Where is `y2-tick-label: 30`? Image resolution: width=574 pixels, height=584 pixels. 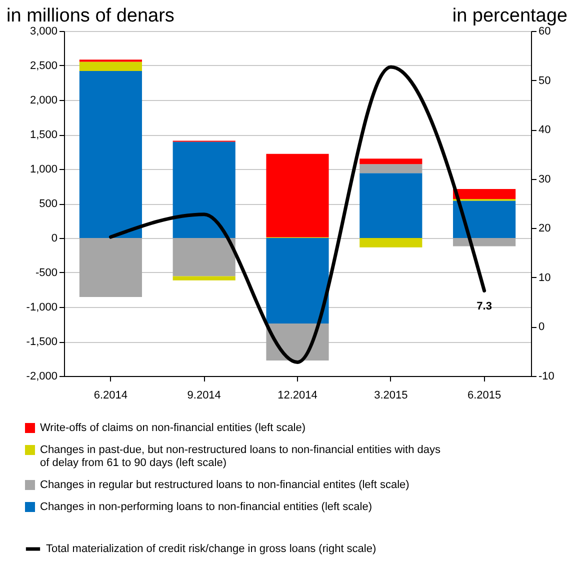
y2-tick-label: 30 is located at coordinates (544, 179).